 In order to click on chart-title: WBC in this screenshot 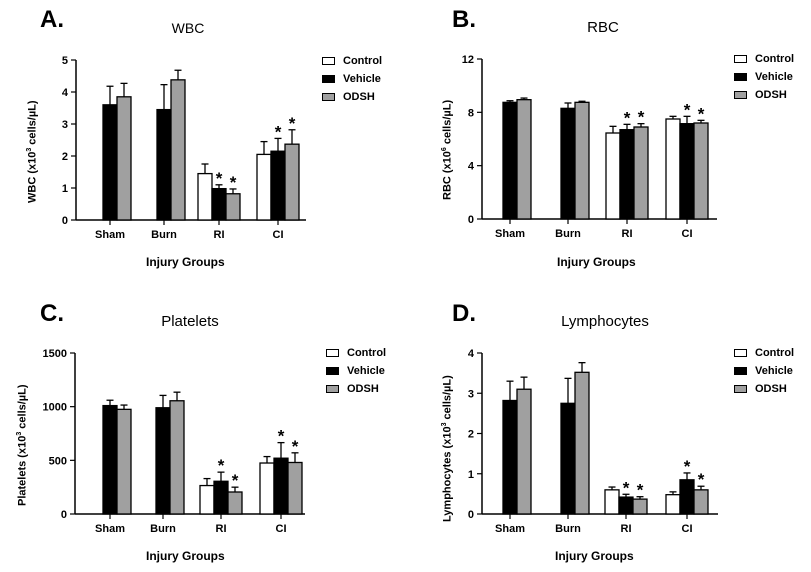, I will do `click(188, 28)`.